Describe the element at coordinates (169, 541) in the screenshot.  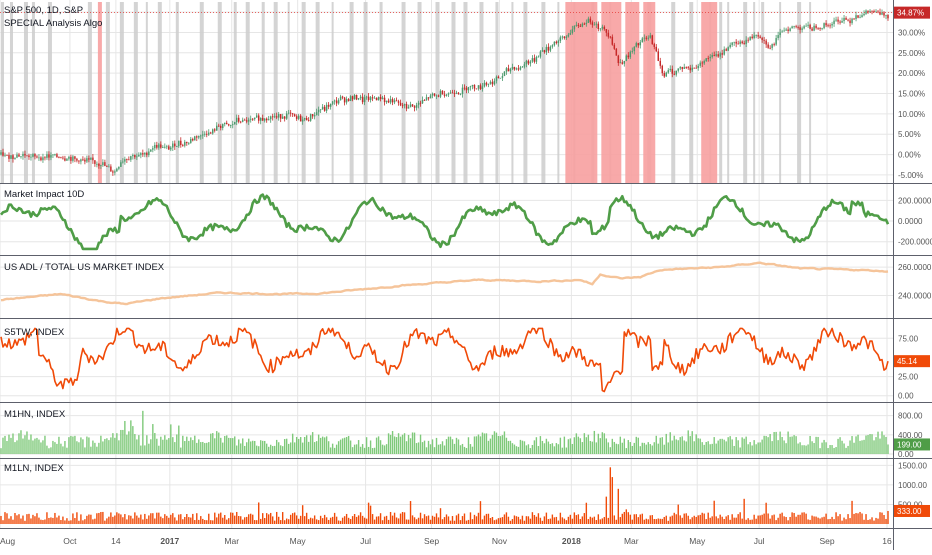
I see `x-tick-label: 2017` at that location.